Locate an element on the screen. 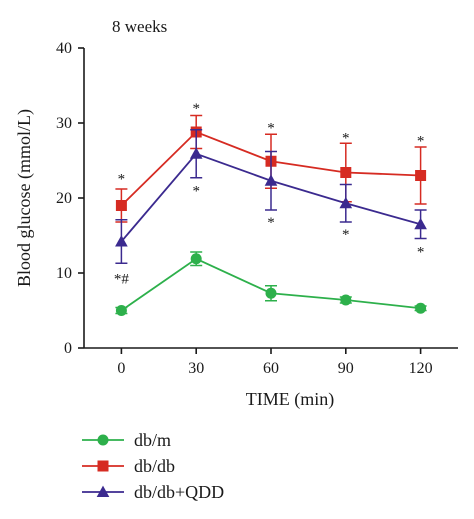 Image resolution: width=474 pixels, height=519 pixels. series-db-m is located at coordinates (271, 283).